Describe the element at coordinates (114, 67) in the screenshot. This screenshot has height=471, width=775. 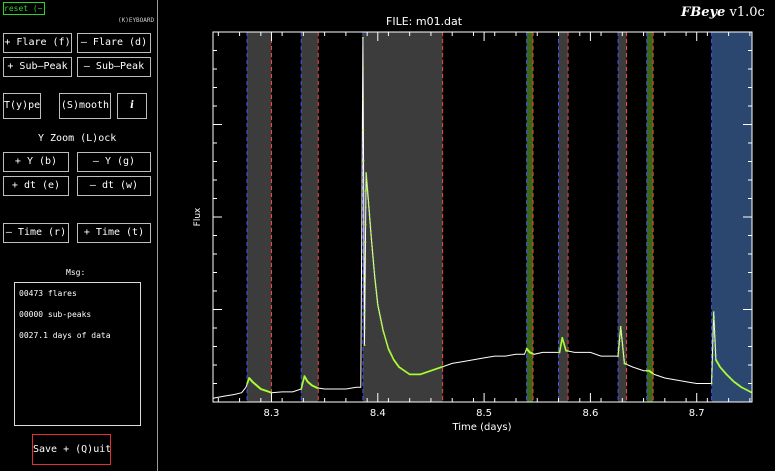
I see `remove-subpeak-button: – Sub–Peak` at that location.